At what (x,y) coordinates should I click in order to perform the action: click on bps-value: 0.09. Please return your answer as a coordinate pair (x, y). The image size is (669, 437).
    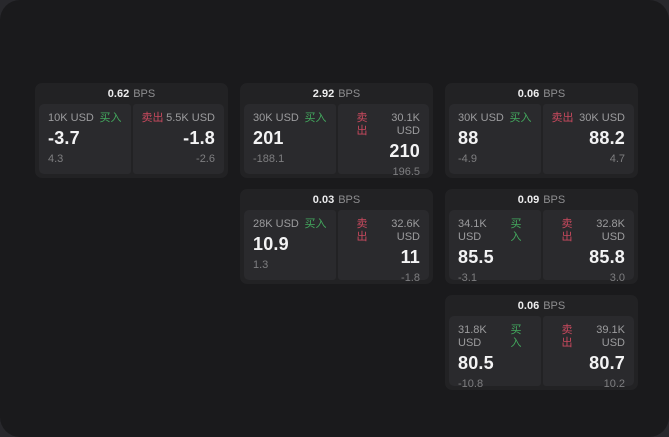
    Looking at the image, I should click on (528, 199).